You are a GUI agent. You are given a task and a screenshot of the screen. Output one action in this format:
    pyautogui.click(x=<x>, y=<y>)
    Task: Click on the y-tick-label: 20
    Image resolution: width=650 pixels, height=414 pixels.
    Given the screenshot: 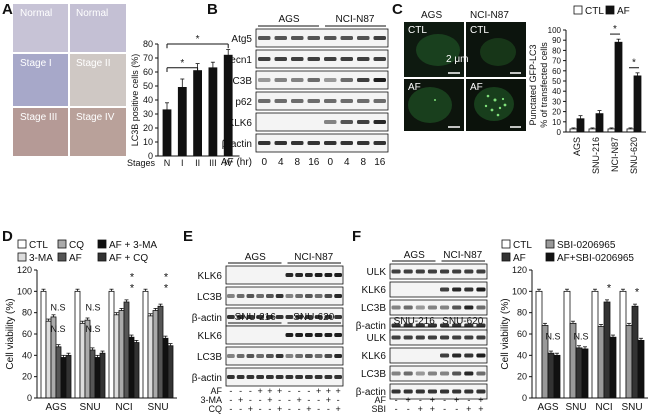 What is the action you would take?
    pyautogui.click(x=522, y=377)
    